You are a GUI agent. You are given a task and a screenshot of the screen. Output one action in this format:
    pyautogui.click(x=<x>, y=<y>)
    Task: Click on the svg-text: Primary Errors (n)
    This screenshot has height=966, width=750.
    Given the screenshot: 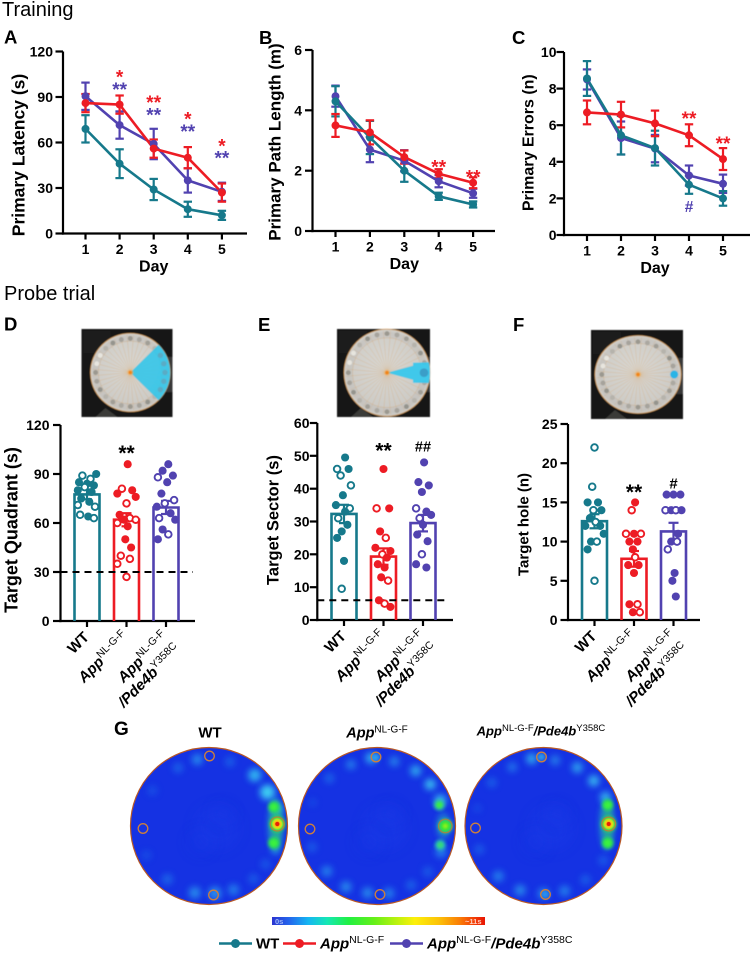 What is the action you would take?
    pyautogui.click(x=529, y=142)
    